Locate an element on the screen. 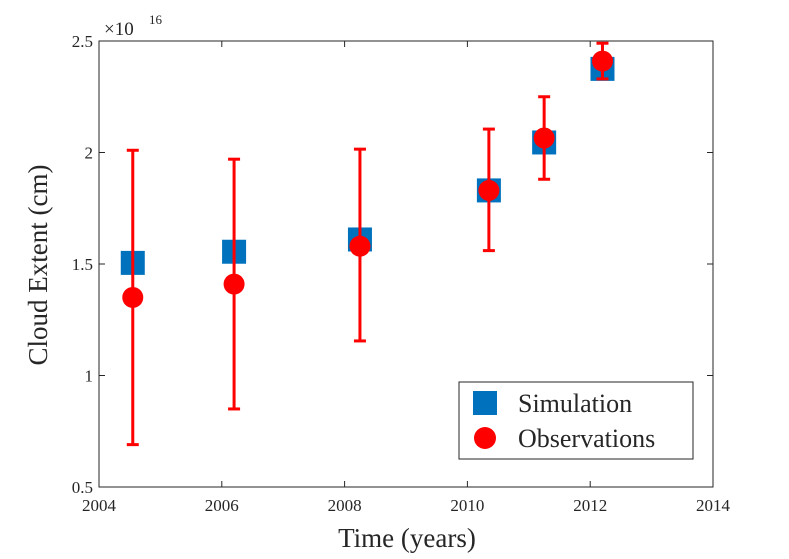 This screenshot has width=789, height=559. y-multiplier-base: ×10 is located at coordinates (119, 29).